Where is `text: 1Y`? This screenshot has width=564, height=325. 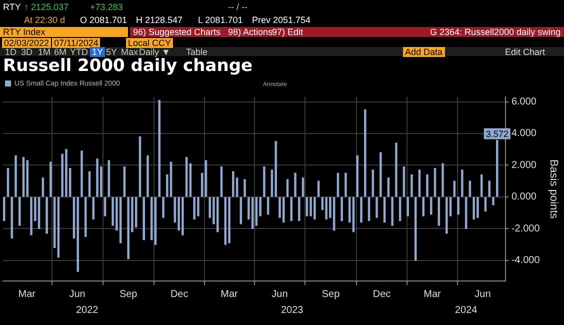 text: 1Y is located at coordinates (98, 52).